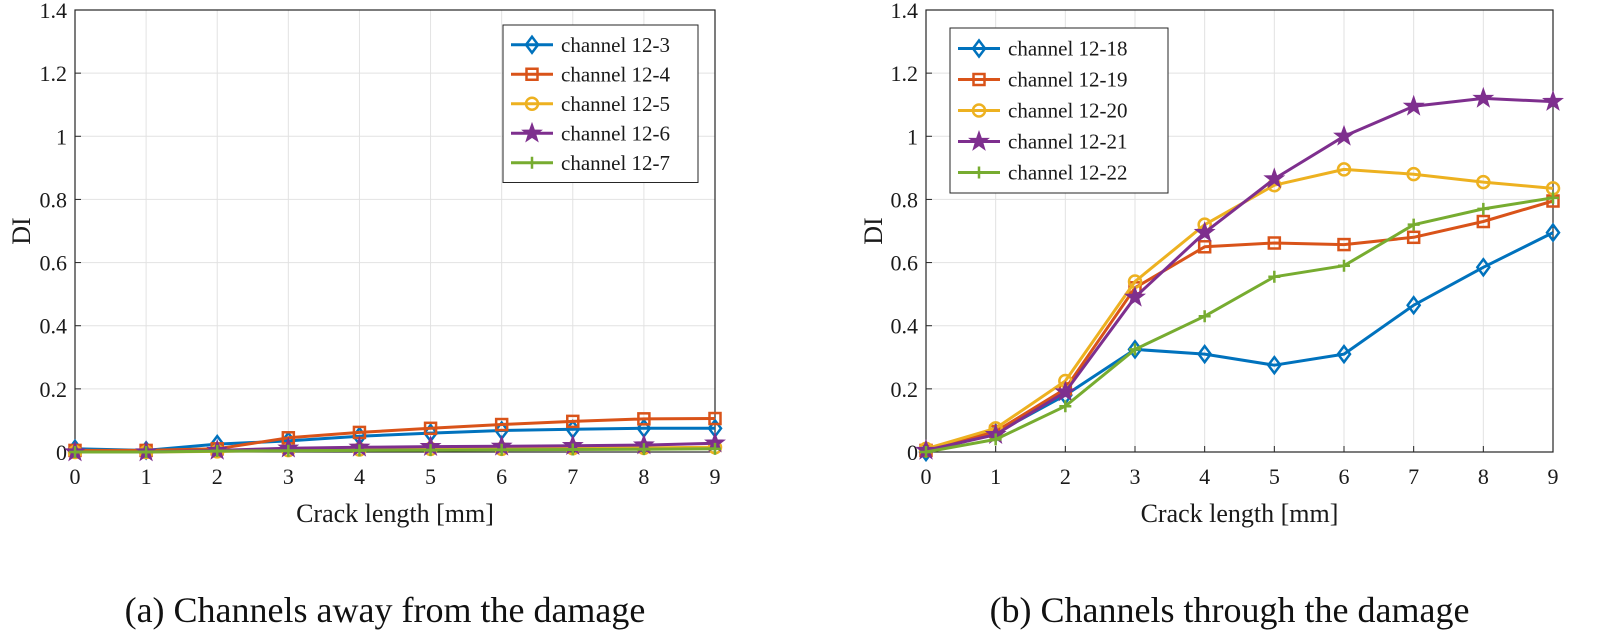  I want to click on chart-a-legend-item-2: channel 12-5, so click(590, 104).